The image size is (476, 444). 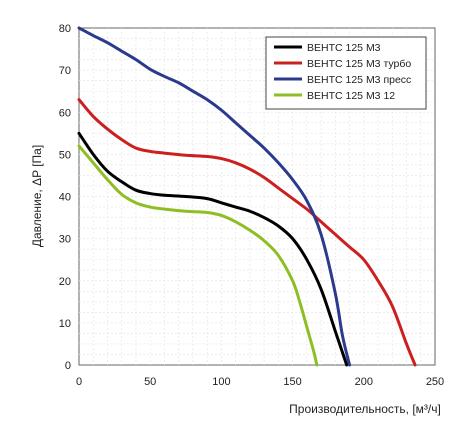 I want to click on y-tick-label: 70, so click(x=65, y=71).